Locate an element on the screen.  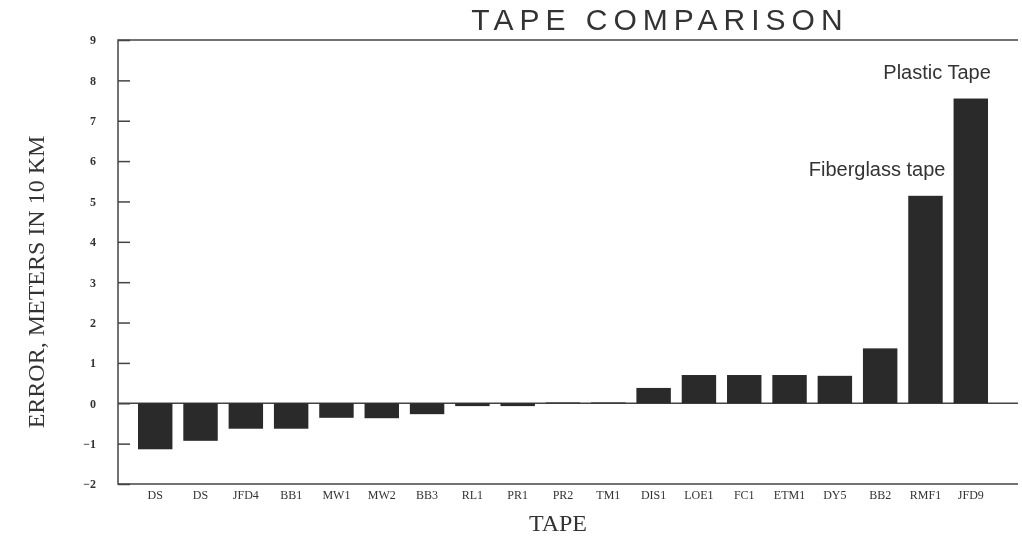
x-tick-label: PR1 is located at coordinates (518, 494).